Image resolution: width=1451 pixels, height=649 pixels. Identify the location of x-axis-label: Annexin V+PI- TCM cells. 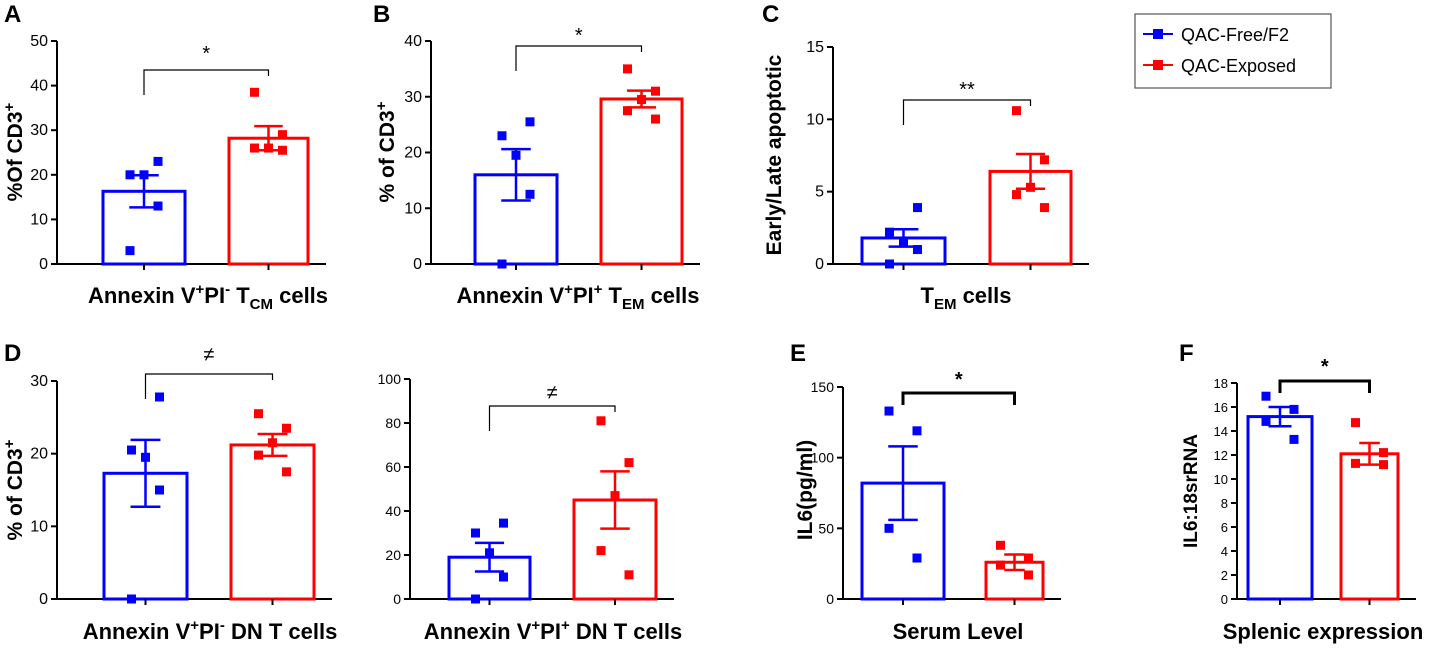
(208, 297).